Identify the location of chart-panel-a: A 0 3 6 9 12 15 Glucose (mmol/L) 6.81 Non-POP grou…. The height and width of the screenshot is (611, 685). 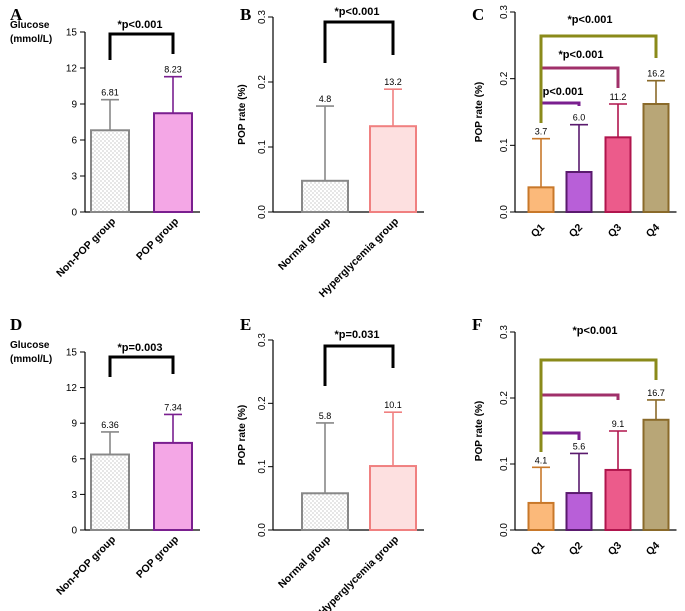
(105, 142).